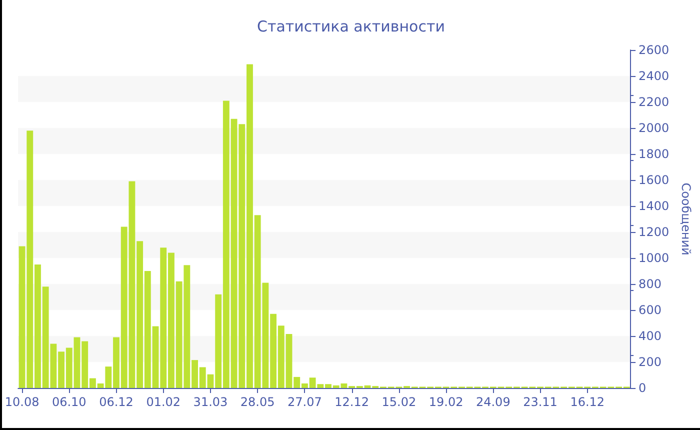 Image resolution: width=700 pixels, height=430 pixels. I want to click on y-tick-label: 1600, so click(654, 180).